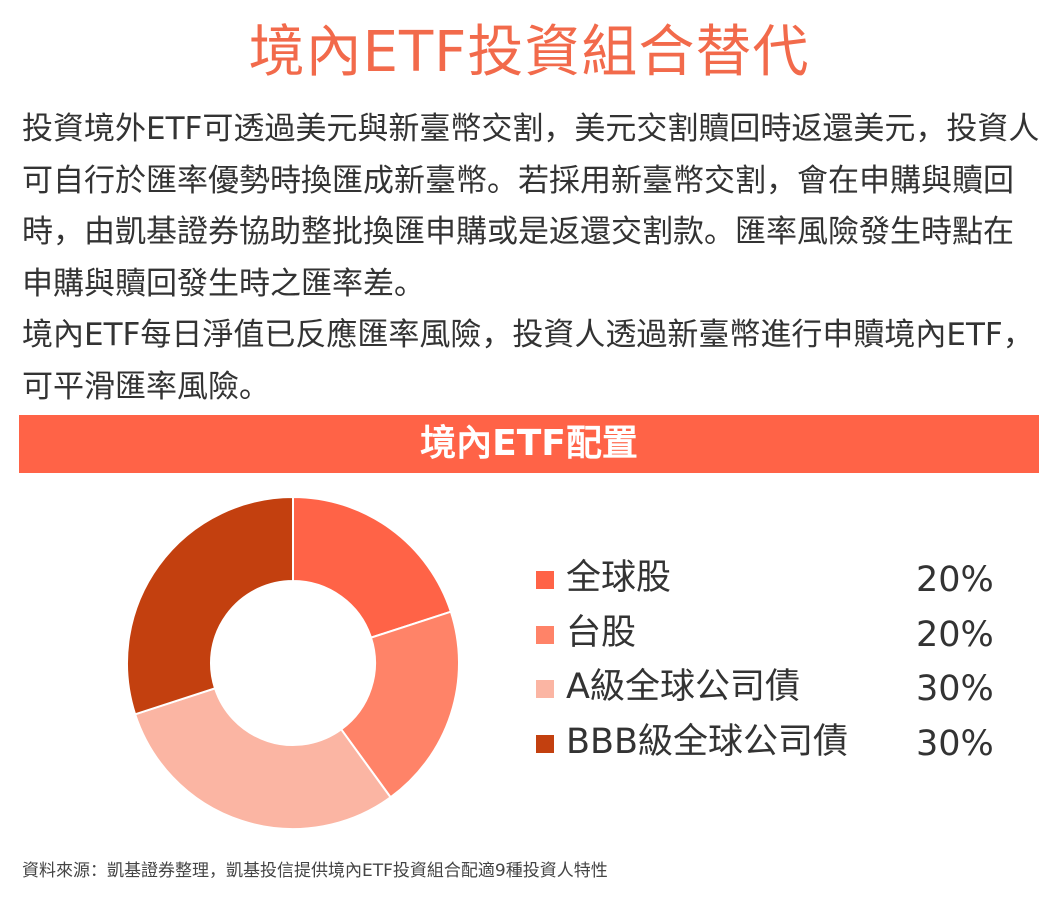  Describe the element at coordinates (683, 687) in the screenshot. I see `legend-label: A級全球公司債` at that location.